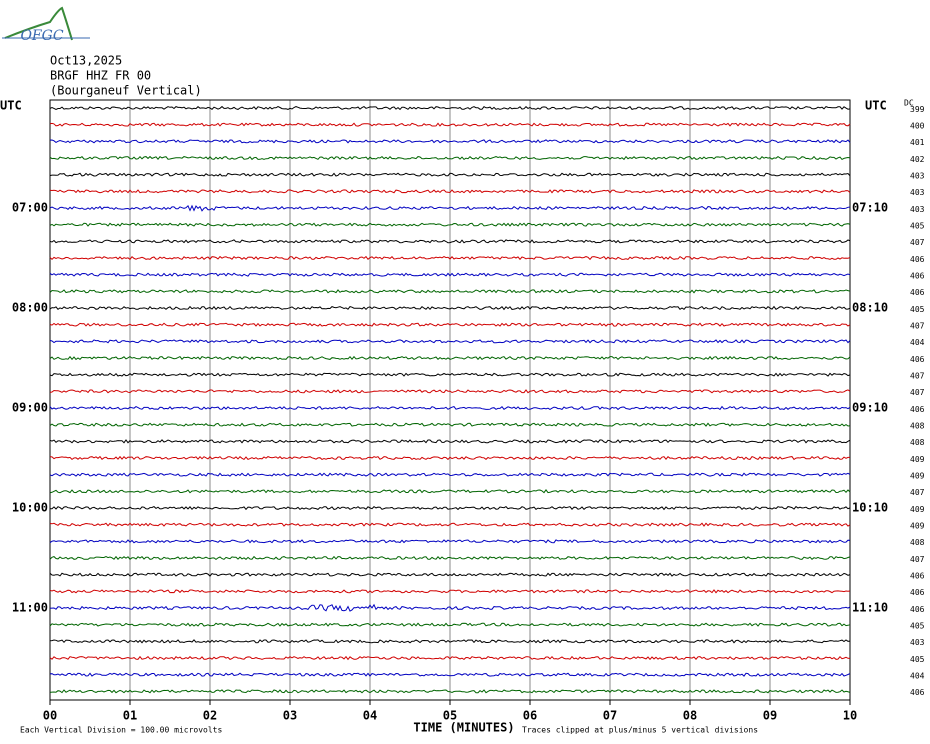 This screenshot has height=744, width=930. I want to click on dc-value: 400, so click(917, 126).